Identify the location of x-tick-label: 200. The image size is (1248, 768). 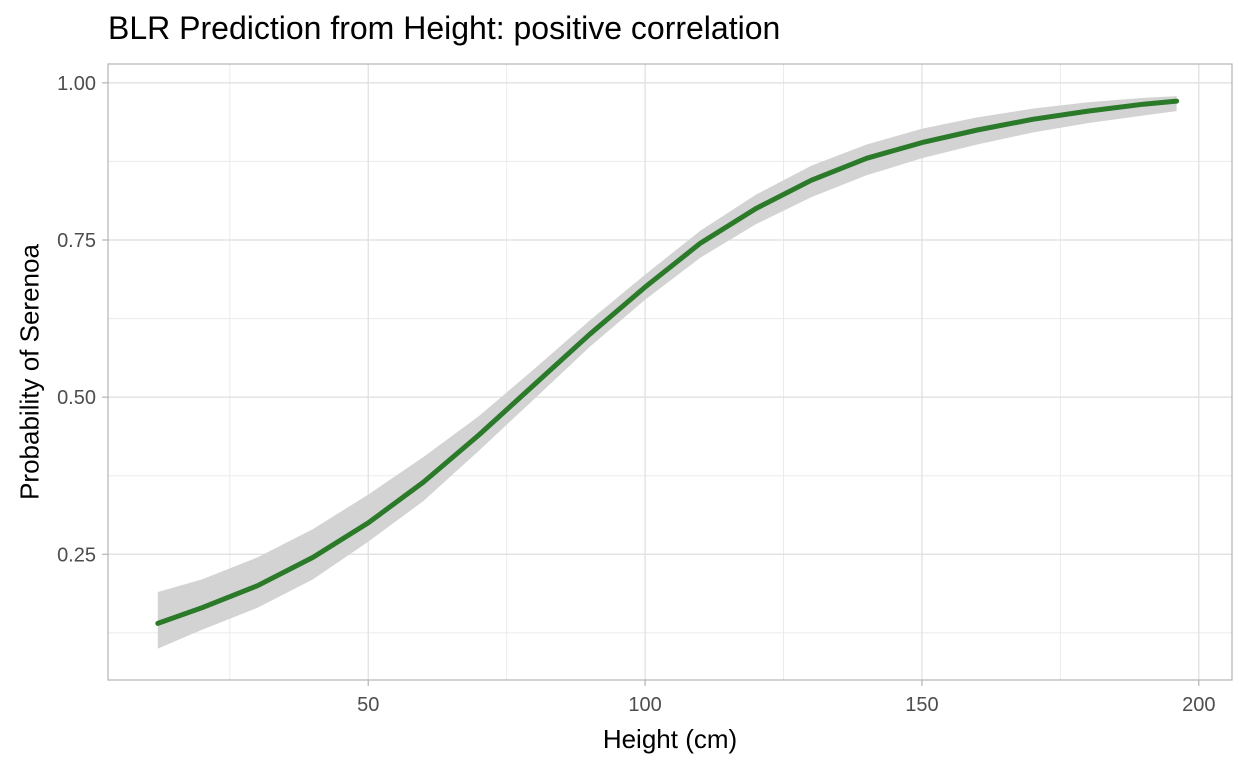
(1198, 705).